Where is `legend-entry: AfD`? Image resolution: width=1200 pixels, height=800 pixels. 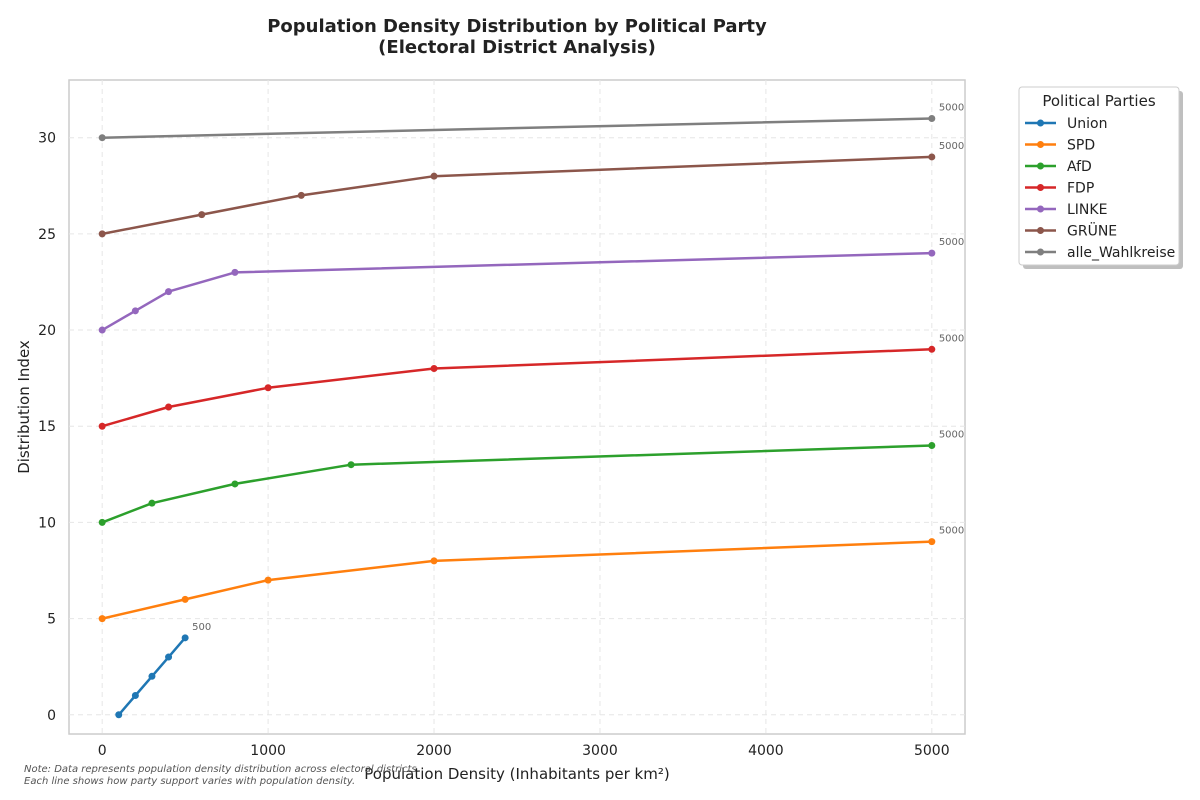 legend-entry: AfD is located at coordinates (1058, 167).